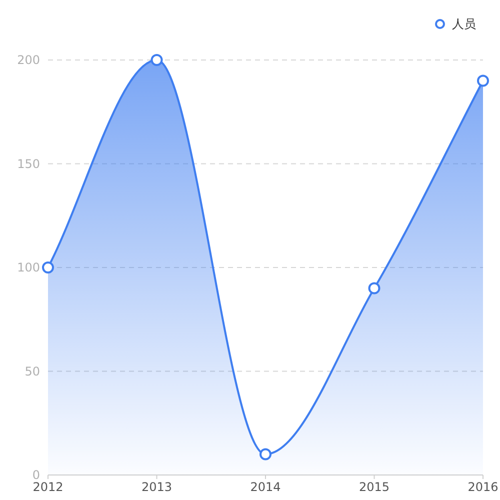 The height and width of the screenshot is (500, 500). I want to click on y-tick-label: 150, so click(28, 163).